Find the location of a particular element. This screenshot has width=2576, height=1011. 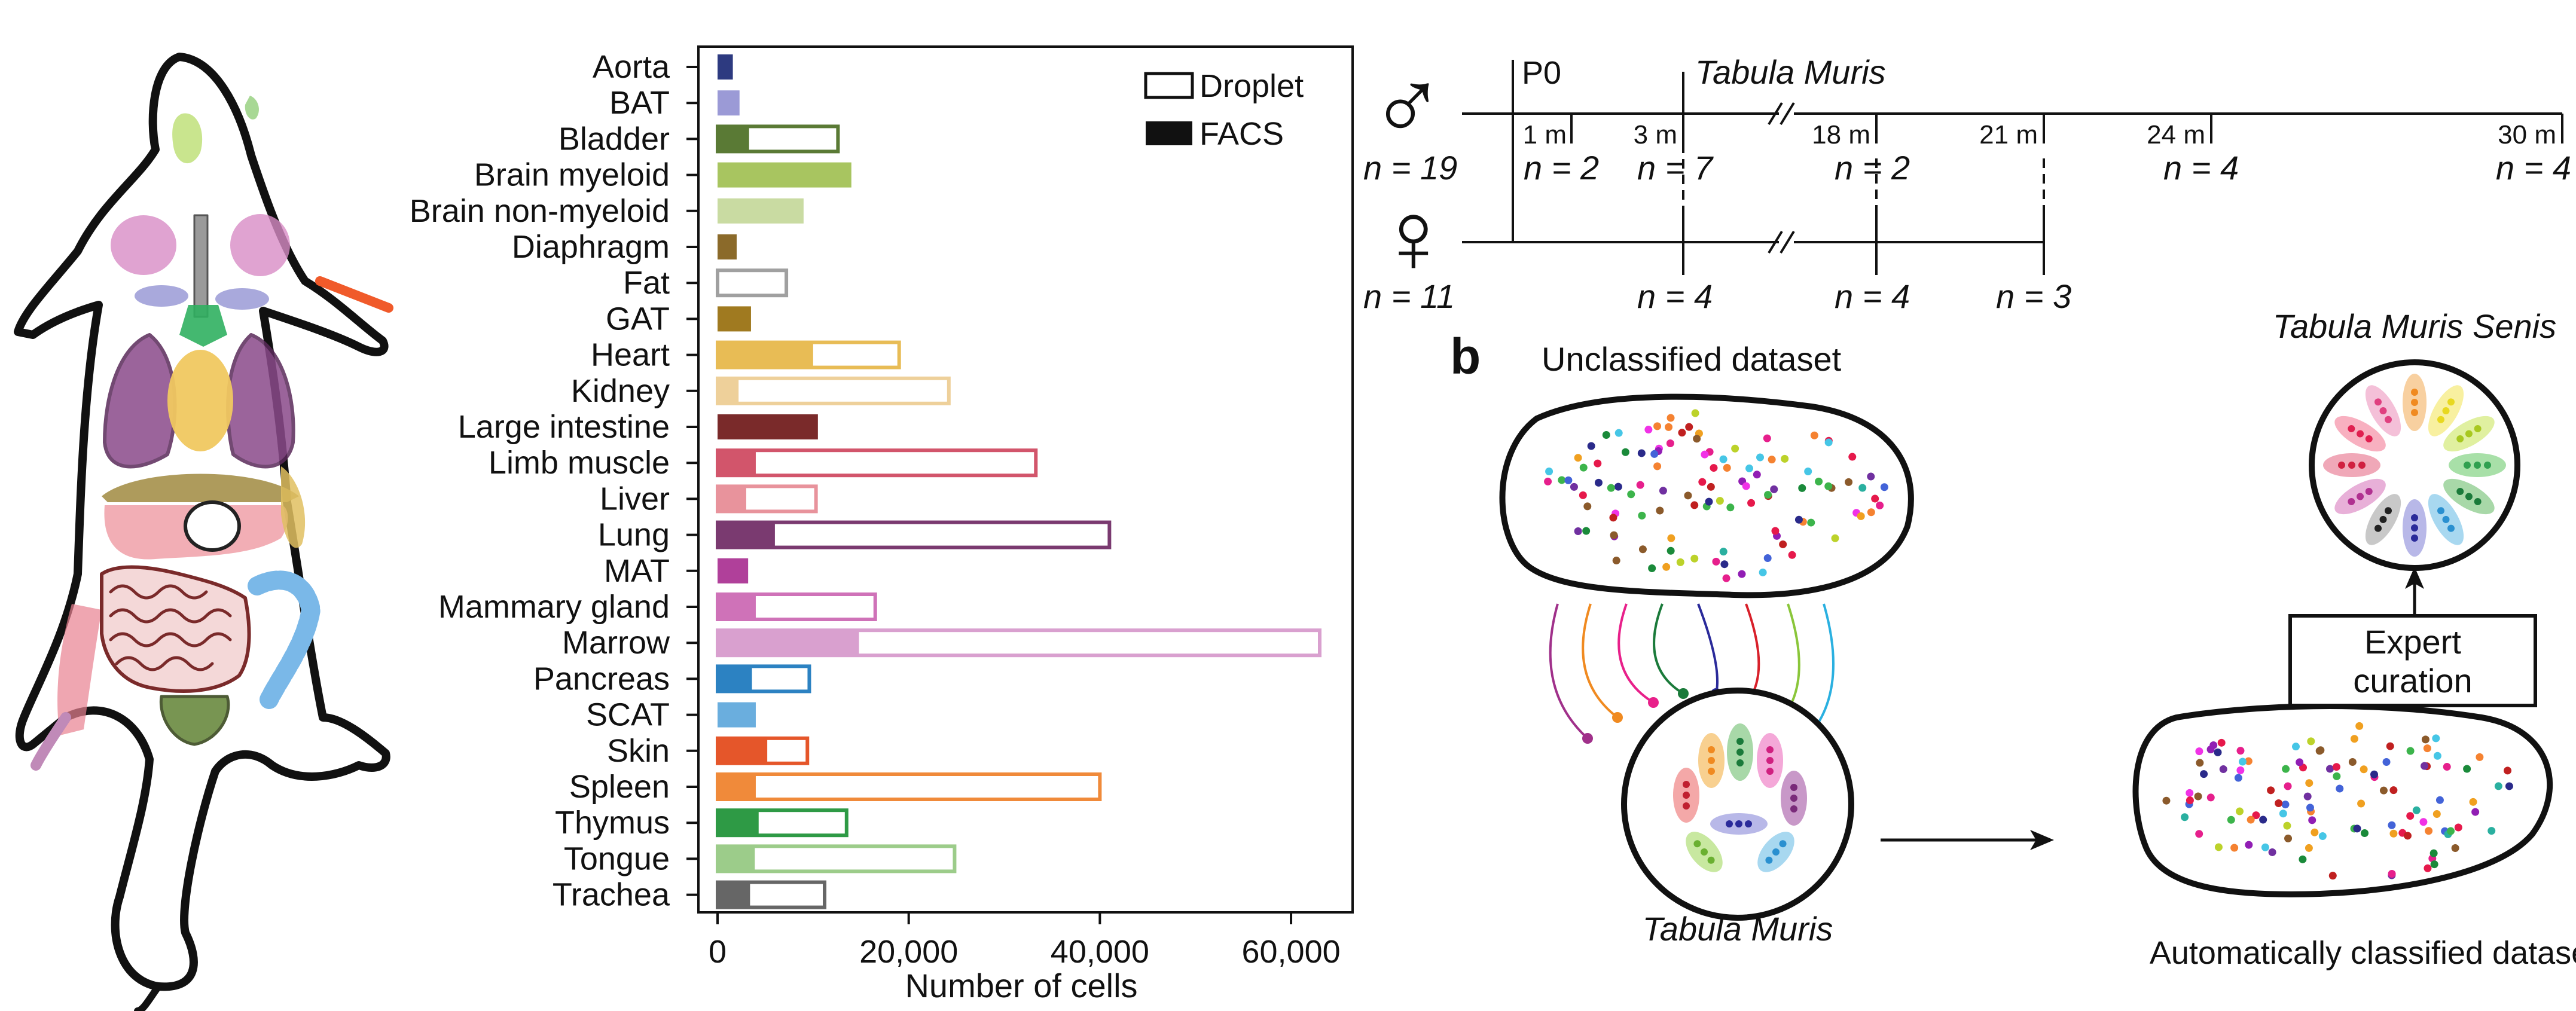

mouse-kidney is located at coordinates (212, 526).